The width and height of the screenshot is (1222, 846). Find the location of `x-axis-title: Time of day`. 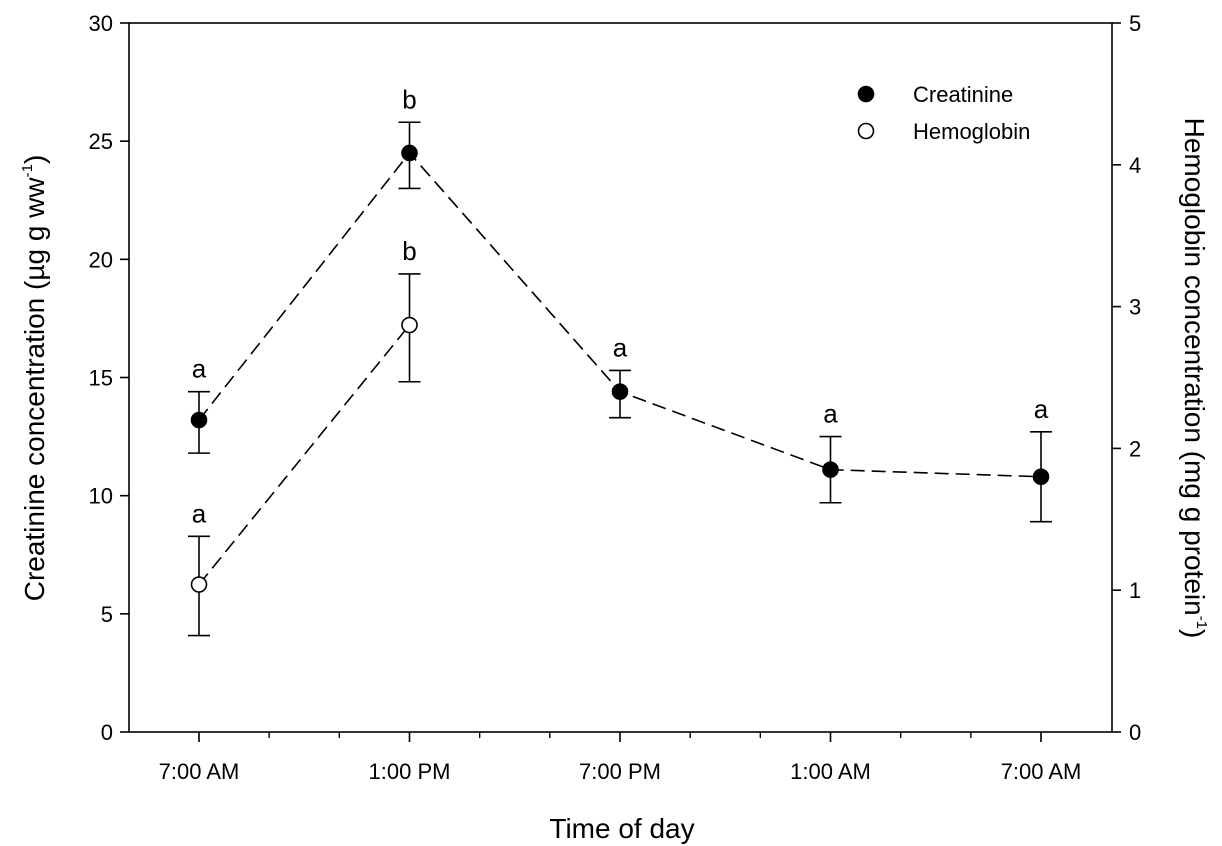

x-axis-title: Time of day is located at coordinates (621, 828).